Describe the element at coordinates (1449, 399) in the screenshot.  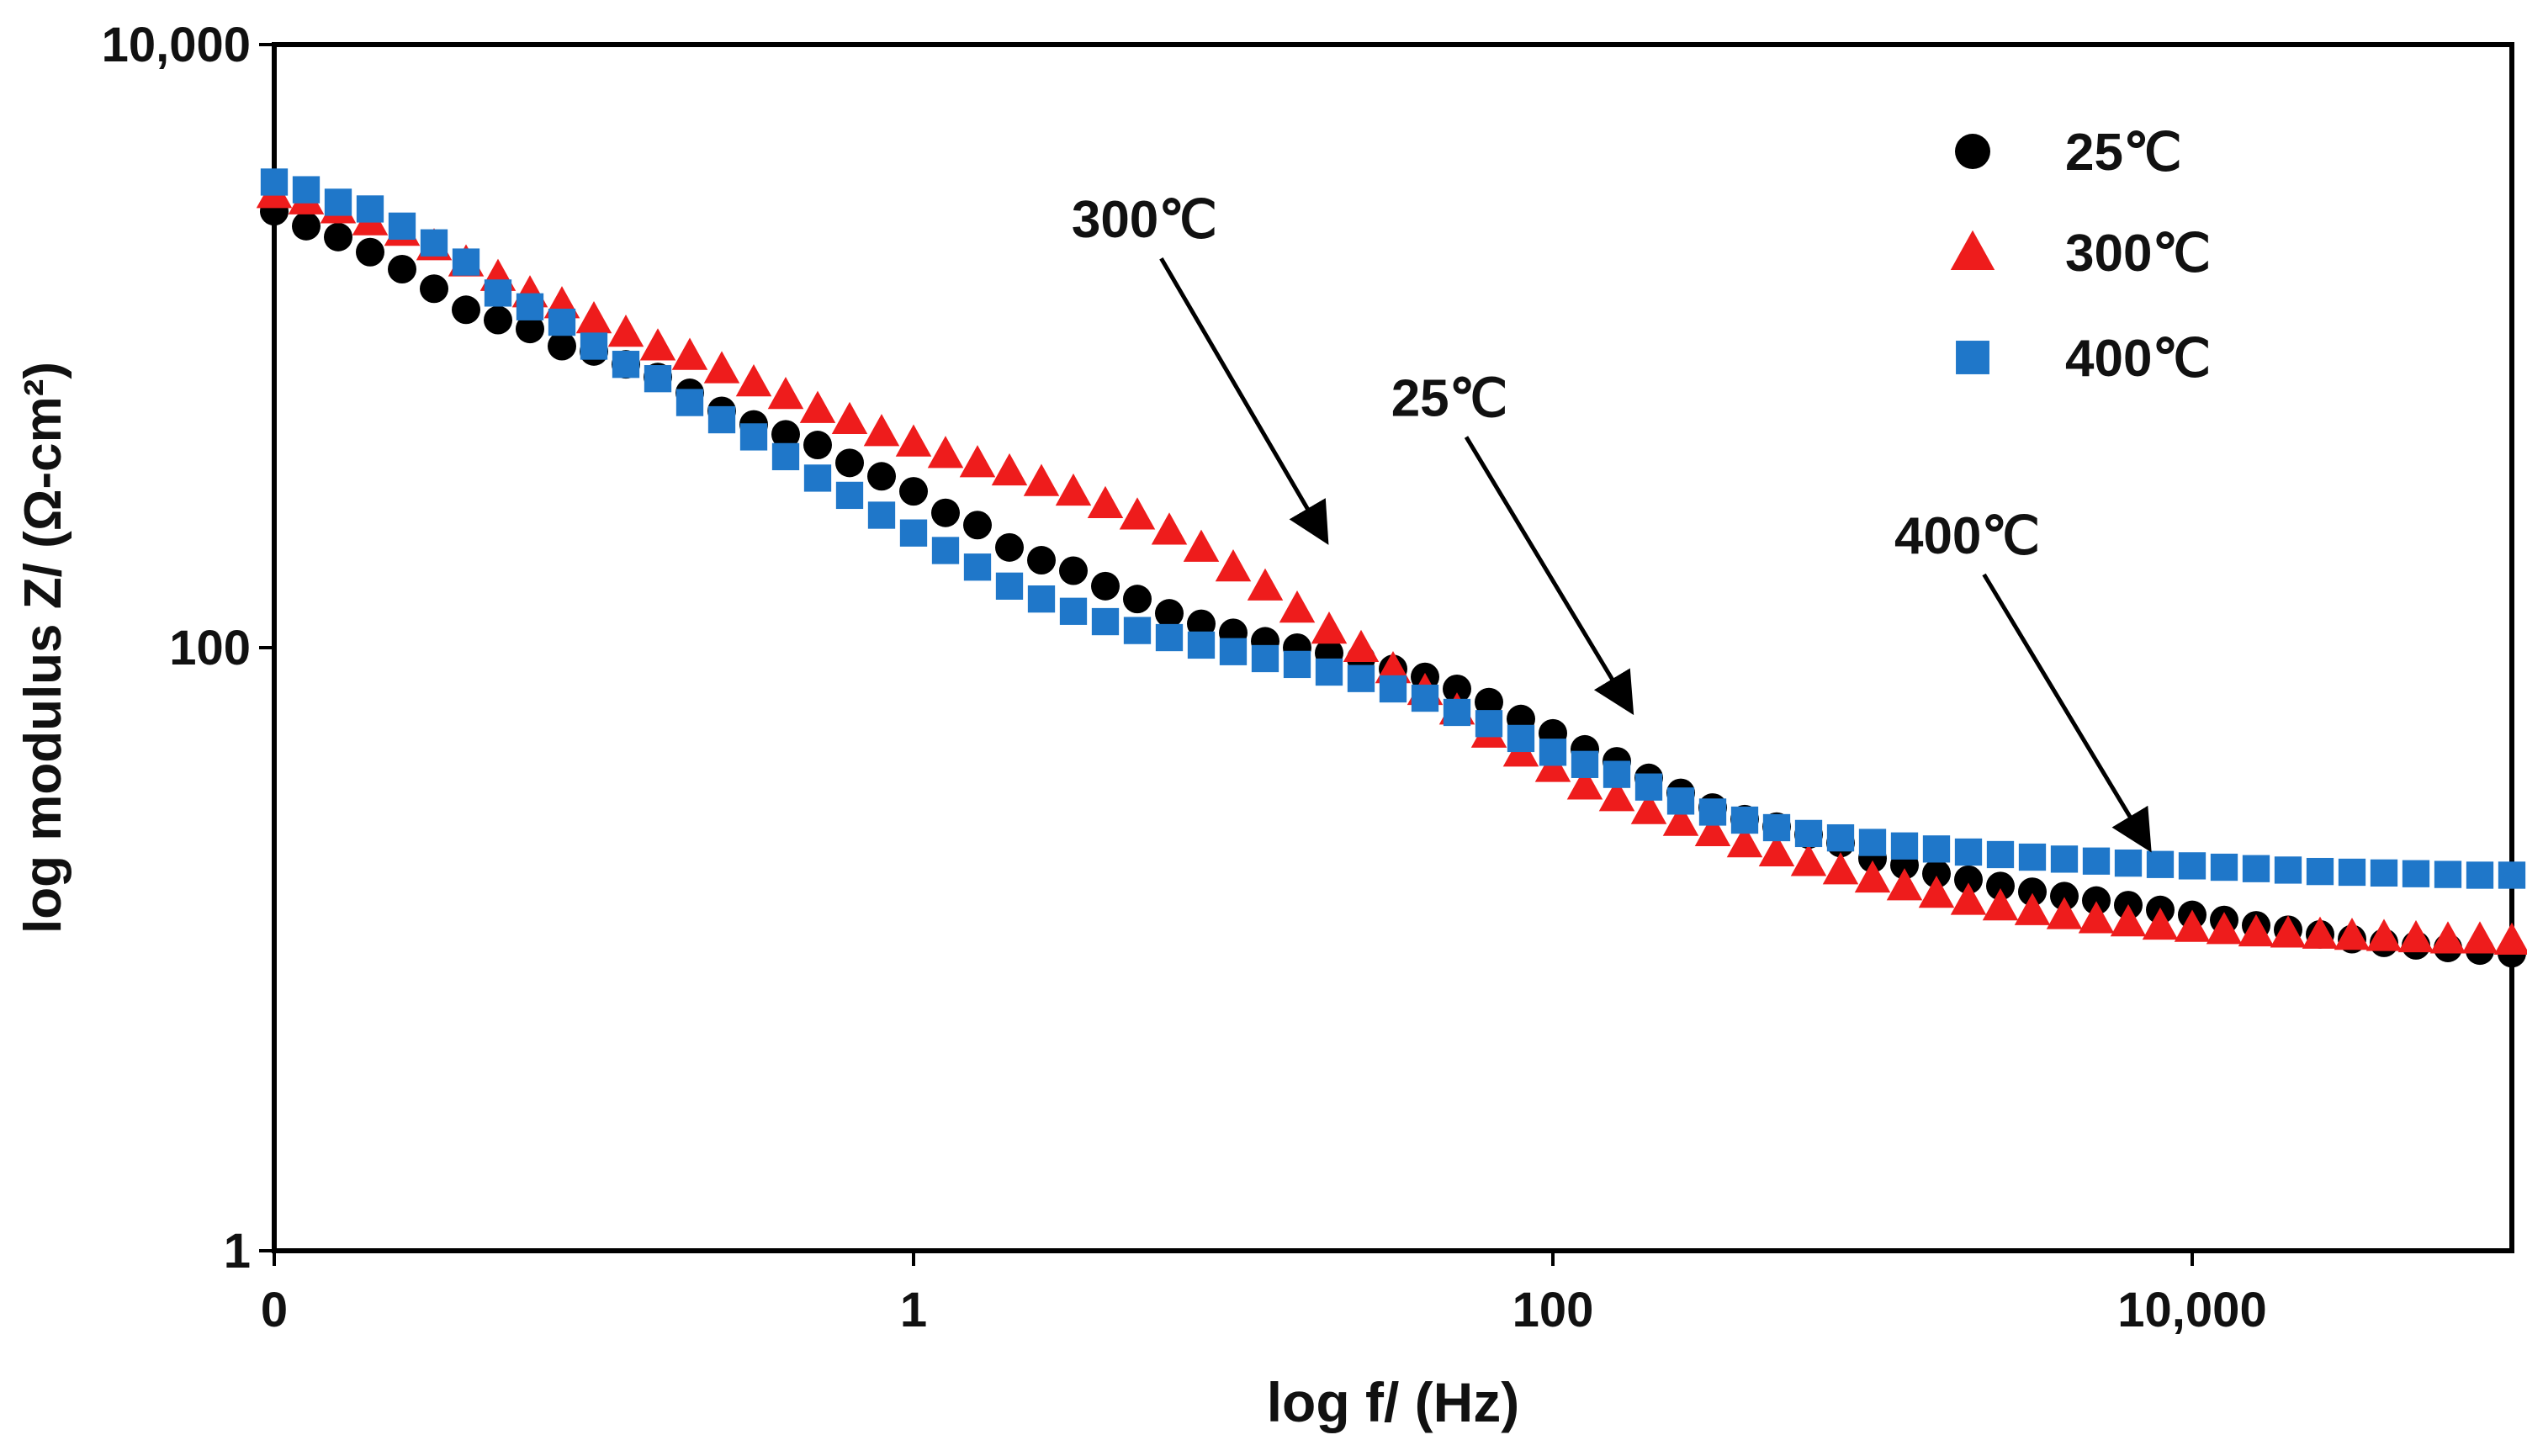
I see `annotation-label: 25℃` at that location.